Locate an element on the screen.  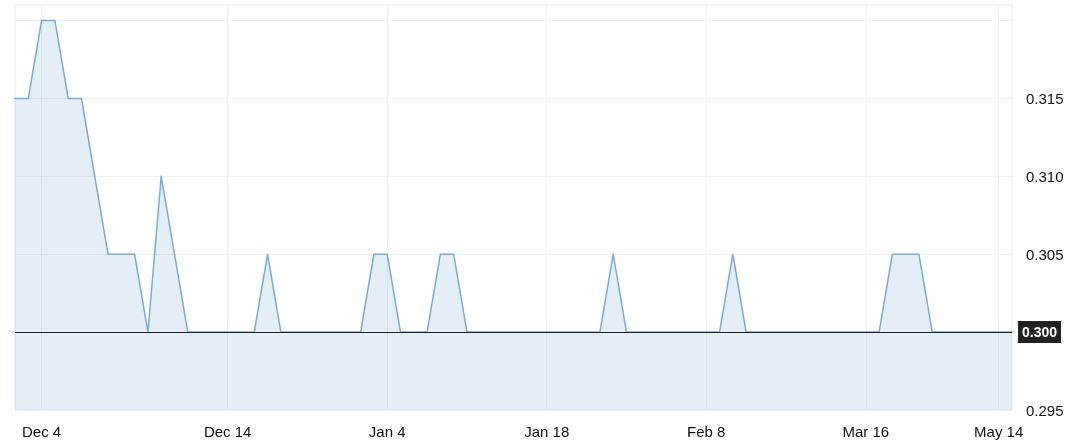
y-tick-label: 0.310 is located at coordinates (1045, 176).